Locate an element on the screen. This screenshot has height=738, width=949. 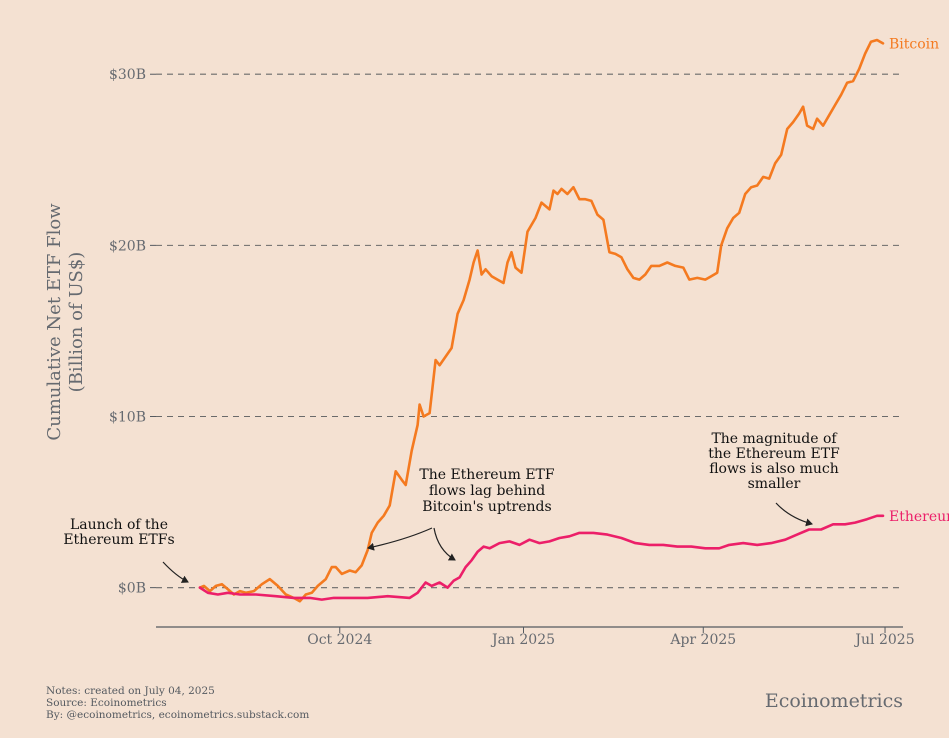
y-axis-label-line2: (Billion of US$) is located at coordinates (76, 322).